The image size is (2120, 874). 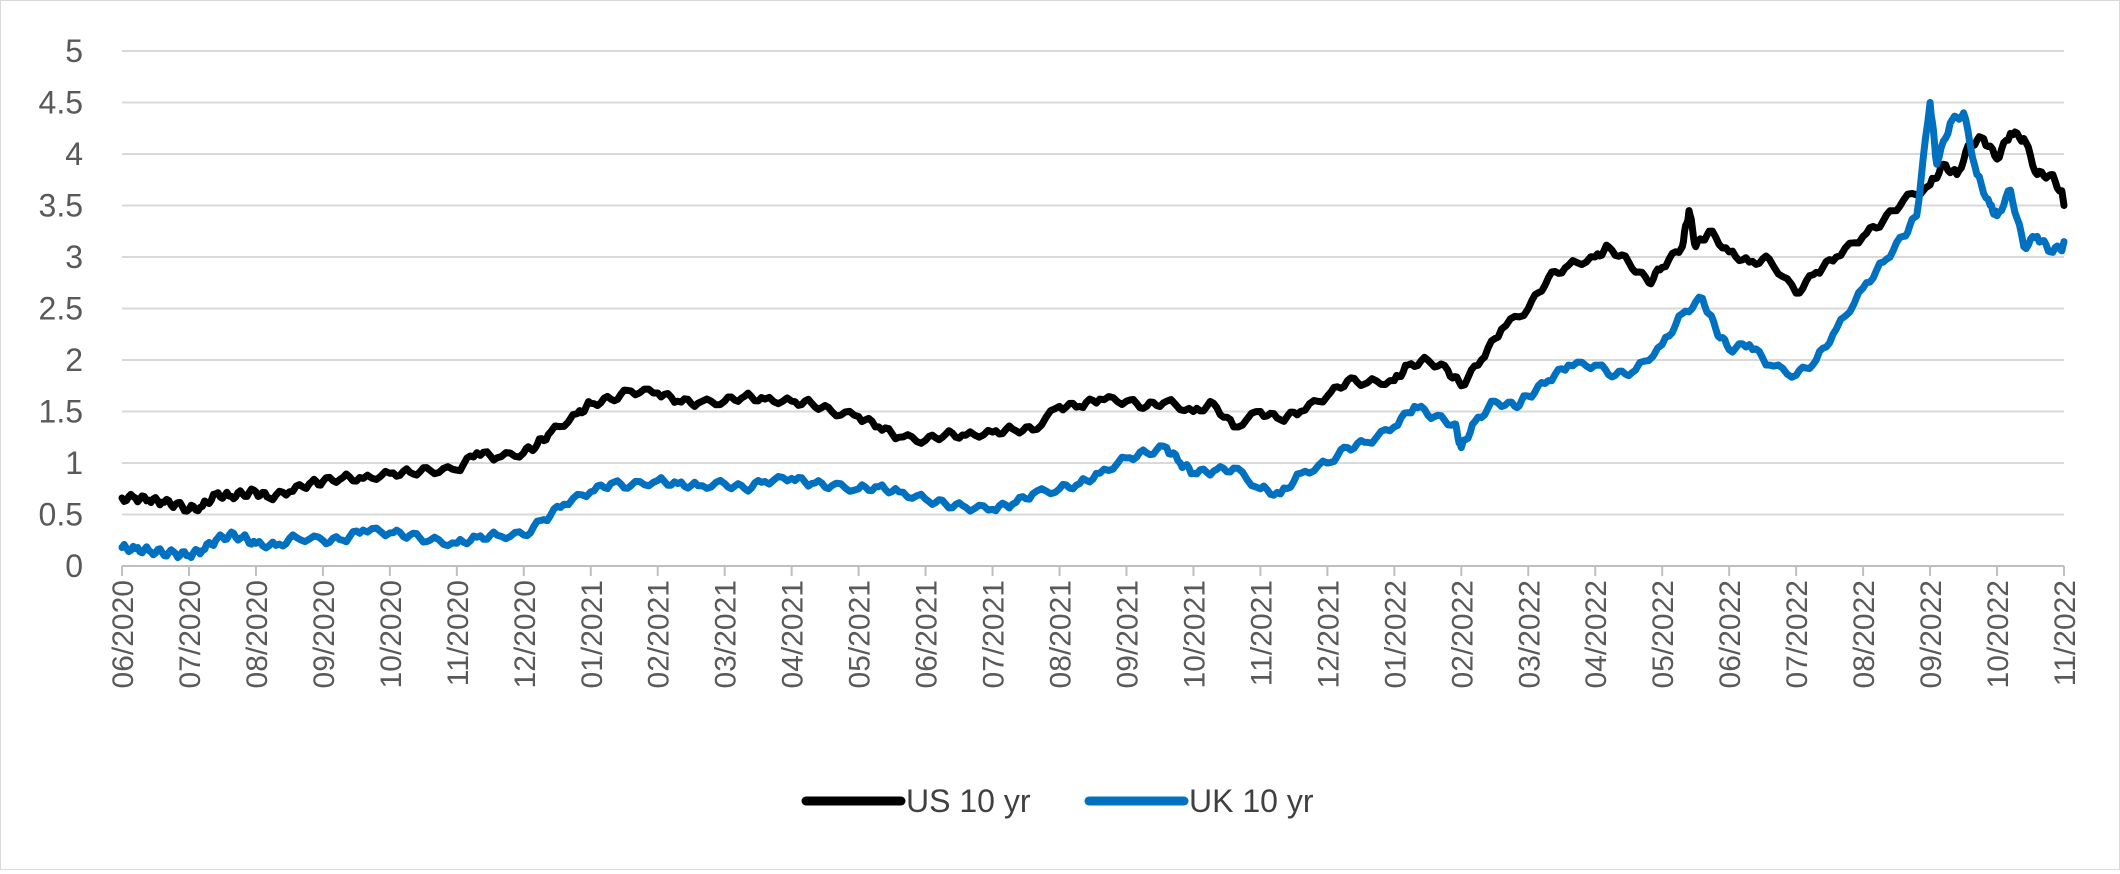 I want to click on y-tick-label: 5, so click(x=74, y=51).